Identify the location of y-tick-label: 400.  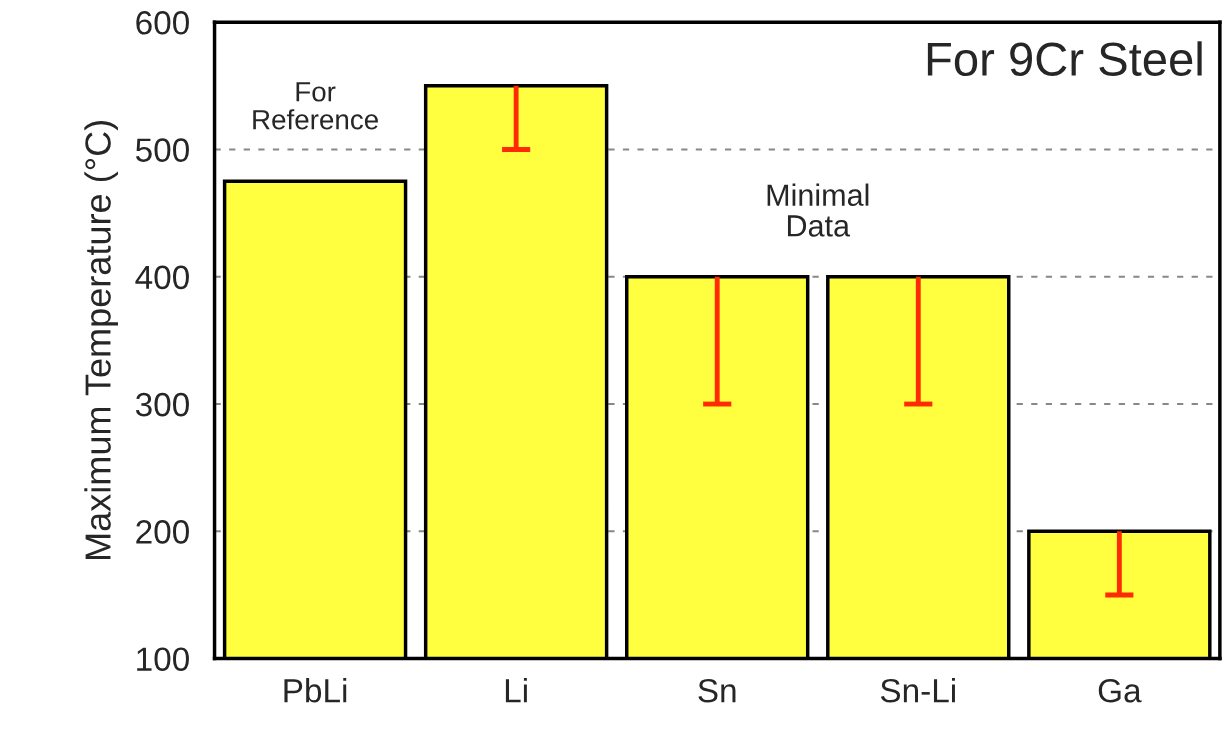
(162, 277).